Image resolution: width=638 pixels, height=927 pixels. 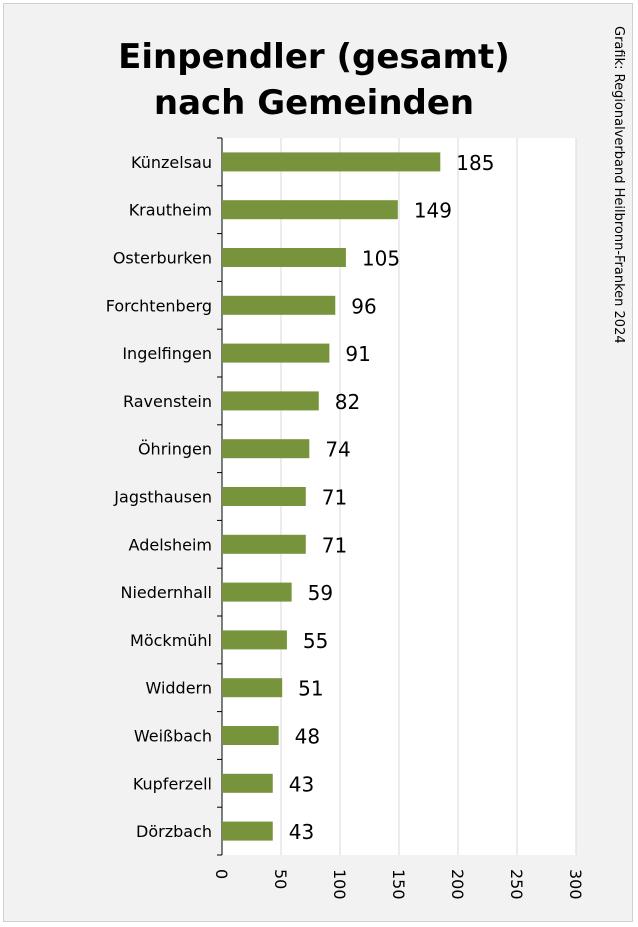 I want to click on category-label-4: Ingelfingen, so click(x=167, y=353).